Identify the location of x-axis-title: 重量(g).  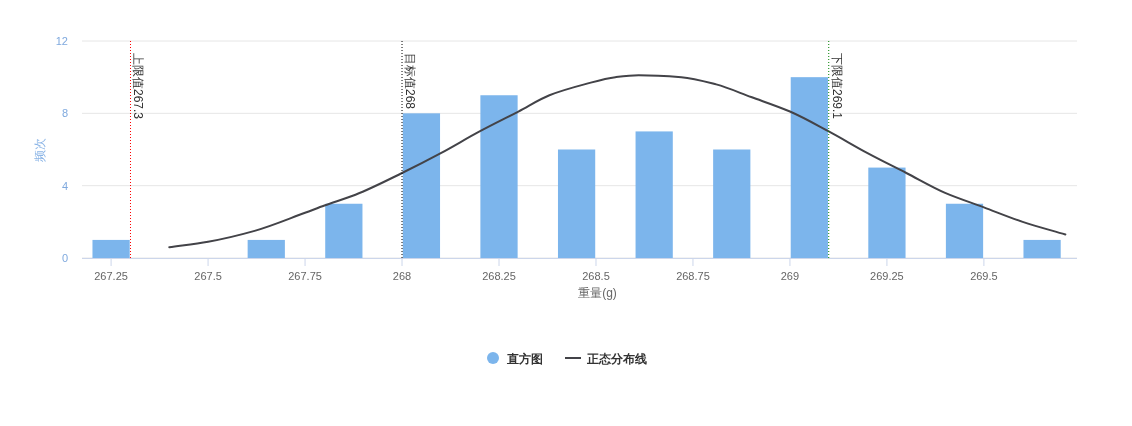
(597, 293).